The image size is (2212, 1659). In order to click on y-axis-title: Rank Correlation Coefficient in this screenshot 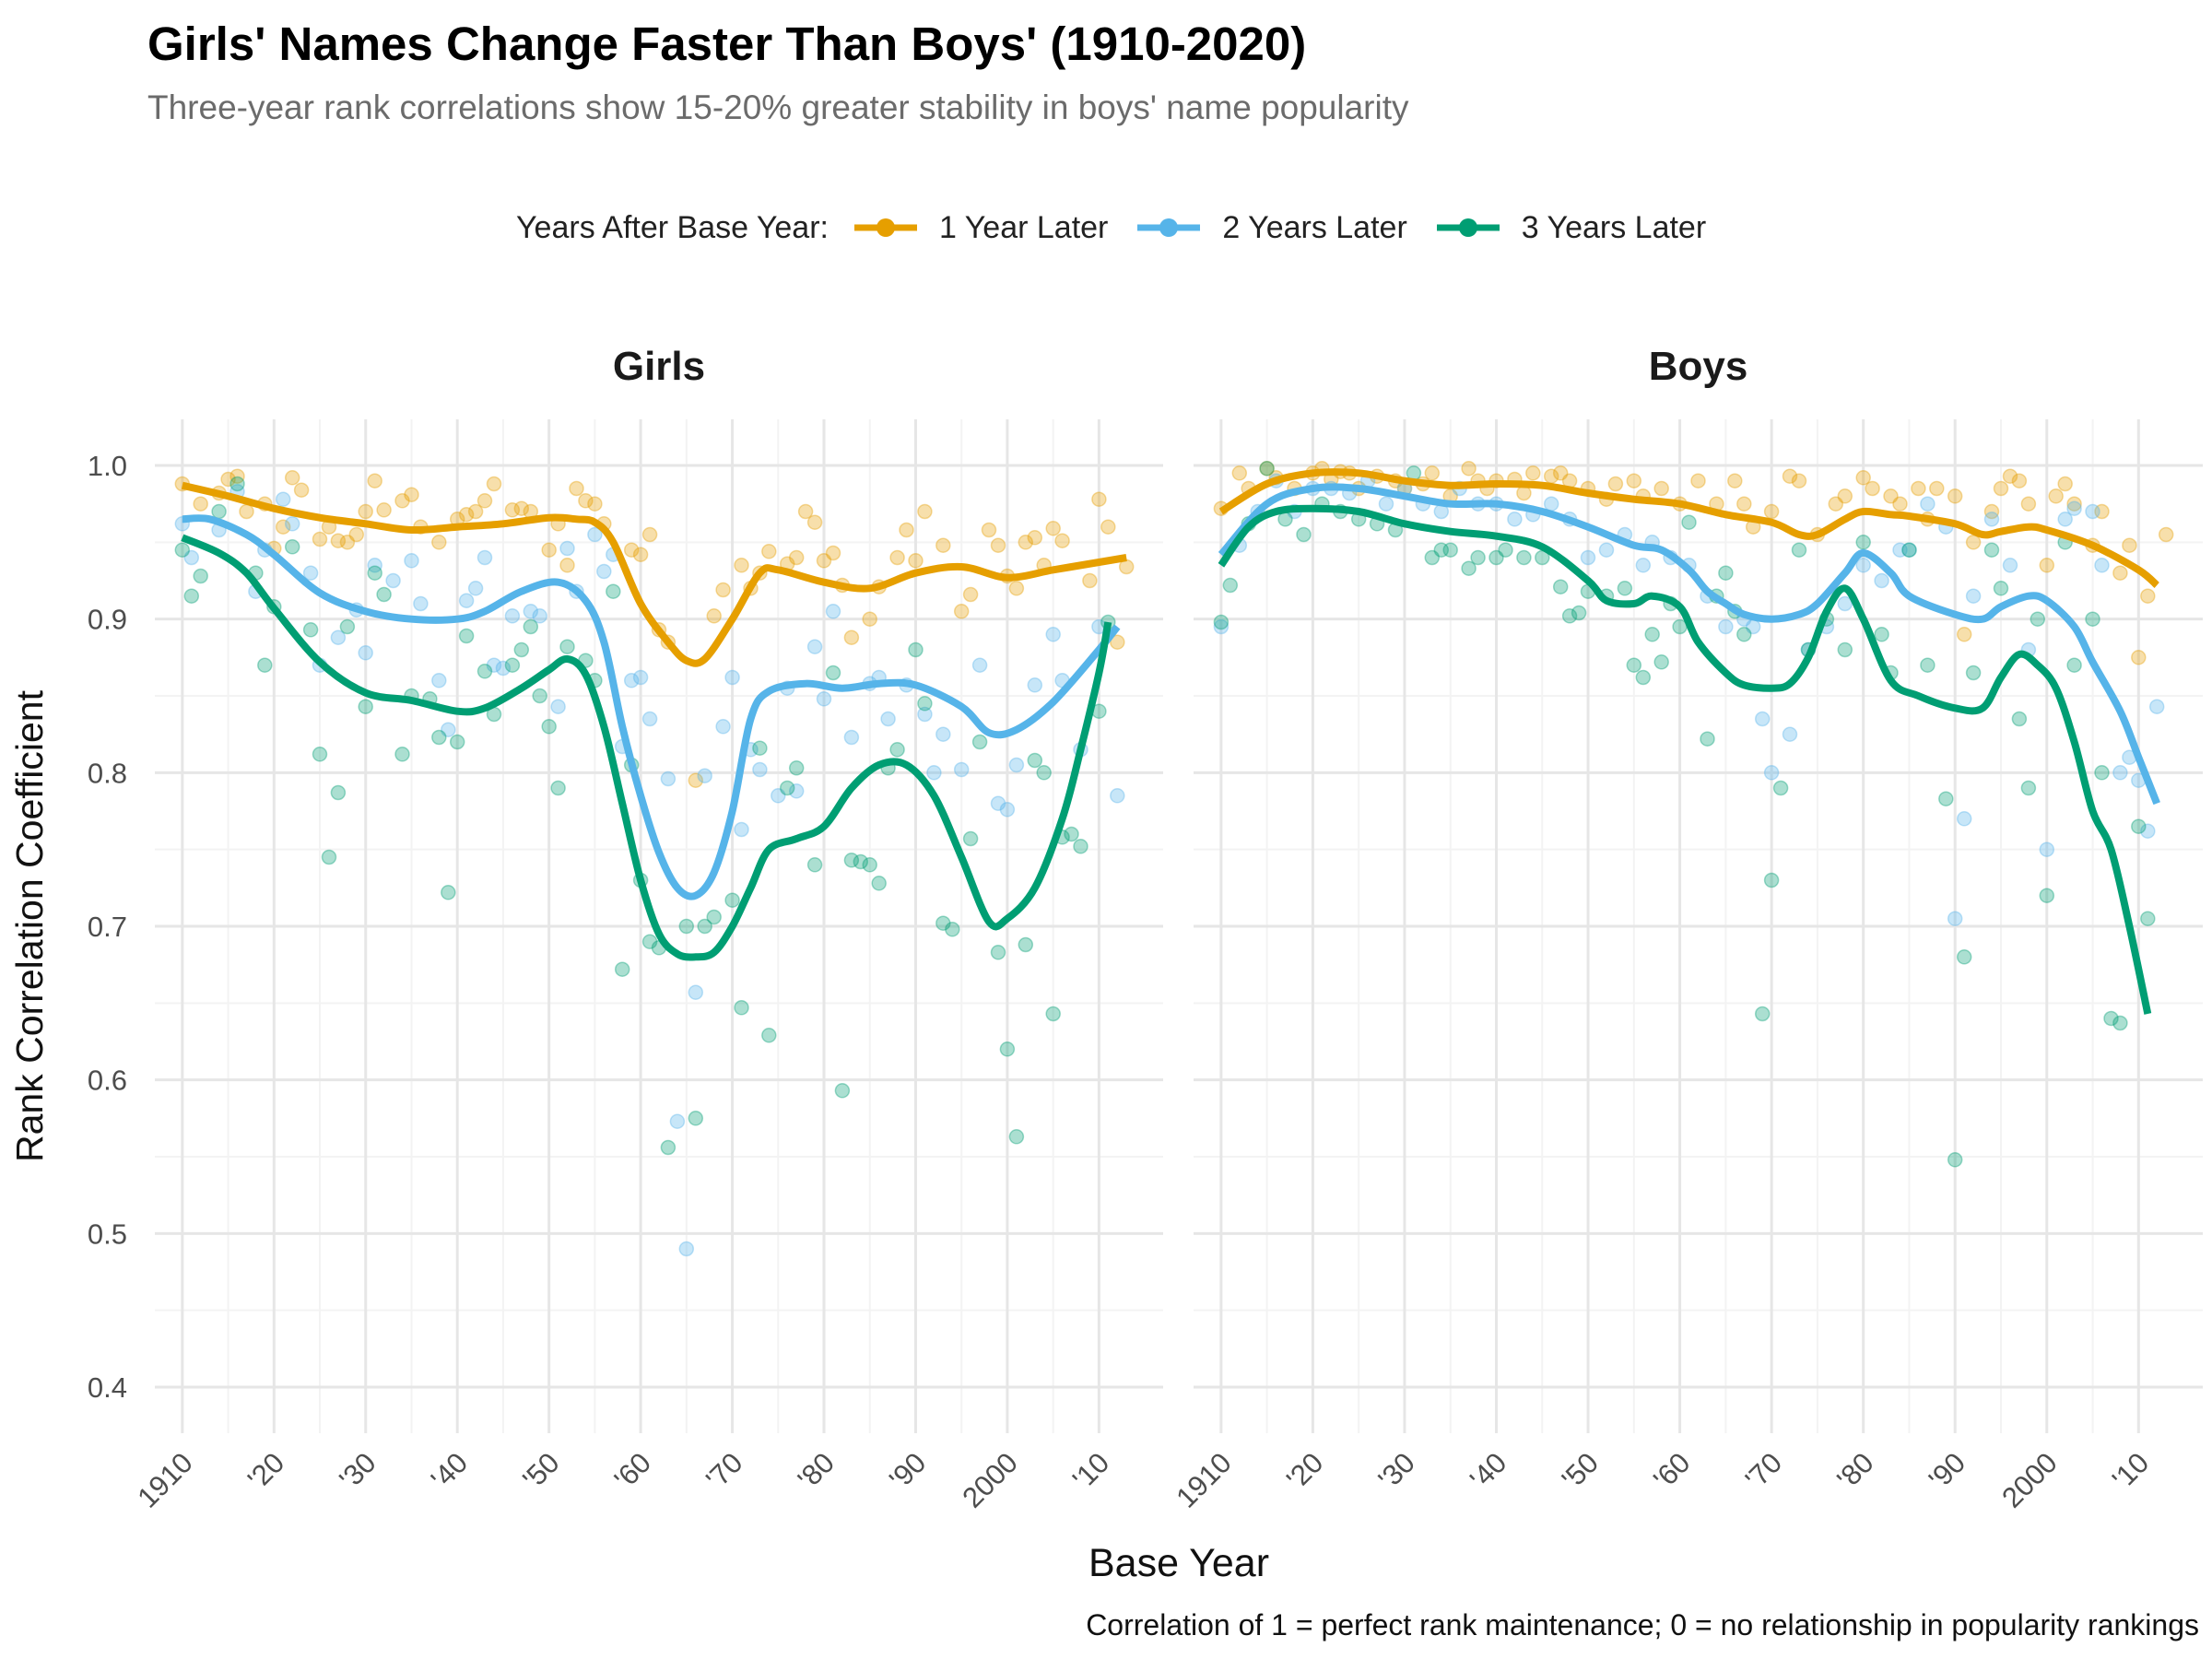, I will do `click(29, 925)`.